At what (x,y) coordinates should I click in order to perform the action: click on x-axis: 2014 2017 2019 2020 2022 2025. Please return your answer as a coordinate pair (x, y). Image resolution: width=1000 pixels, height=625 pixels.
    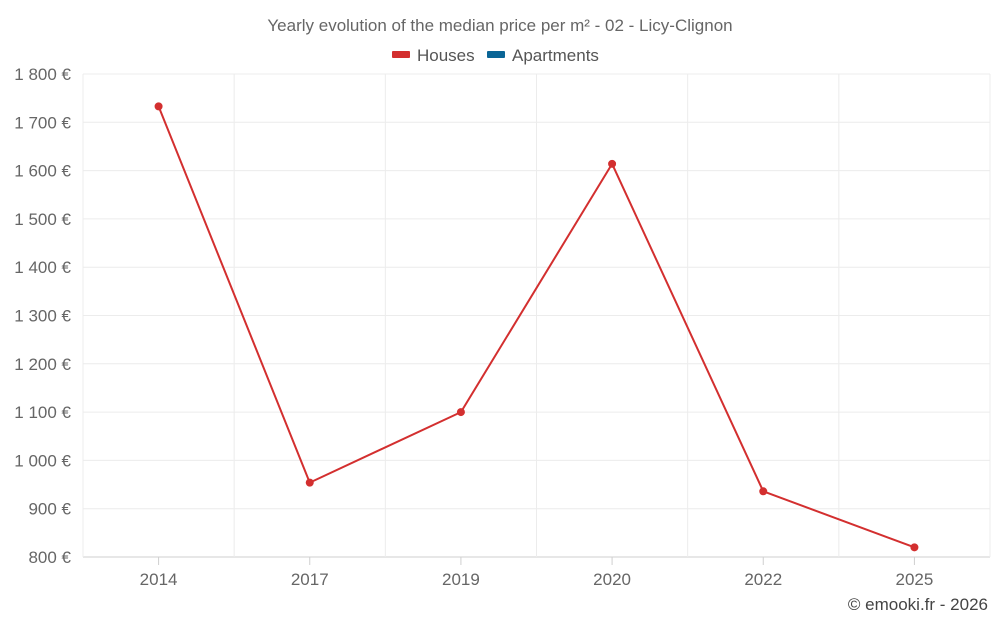
    Looking at the image, I should click on (537, 573).